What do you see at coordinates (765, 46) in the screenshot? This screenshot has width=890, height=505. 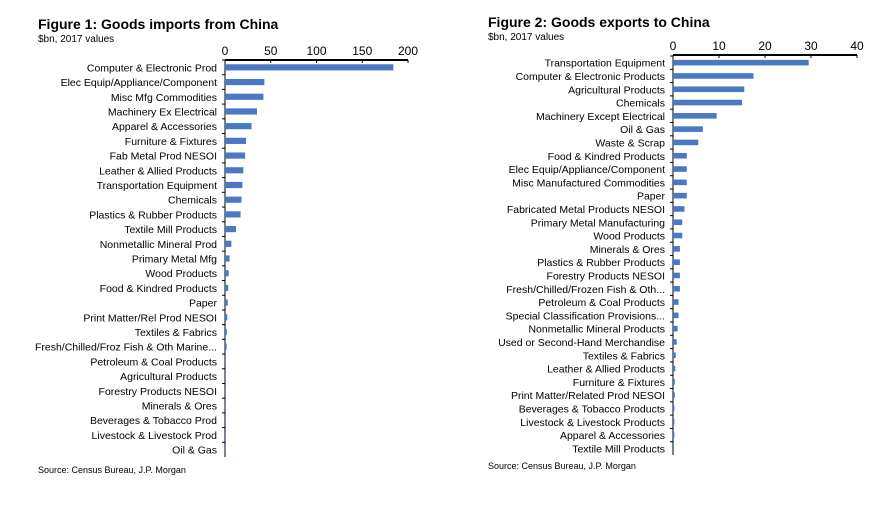 I see `exports-x-tick-label: 20` at bounding box center [765, 46].